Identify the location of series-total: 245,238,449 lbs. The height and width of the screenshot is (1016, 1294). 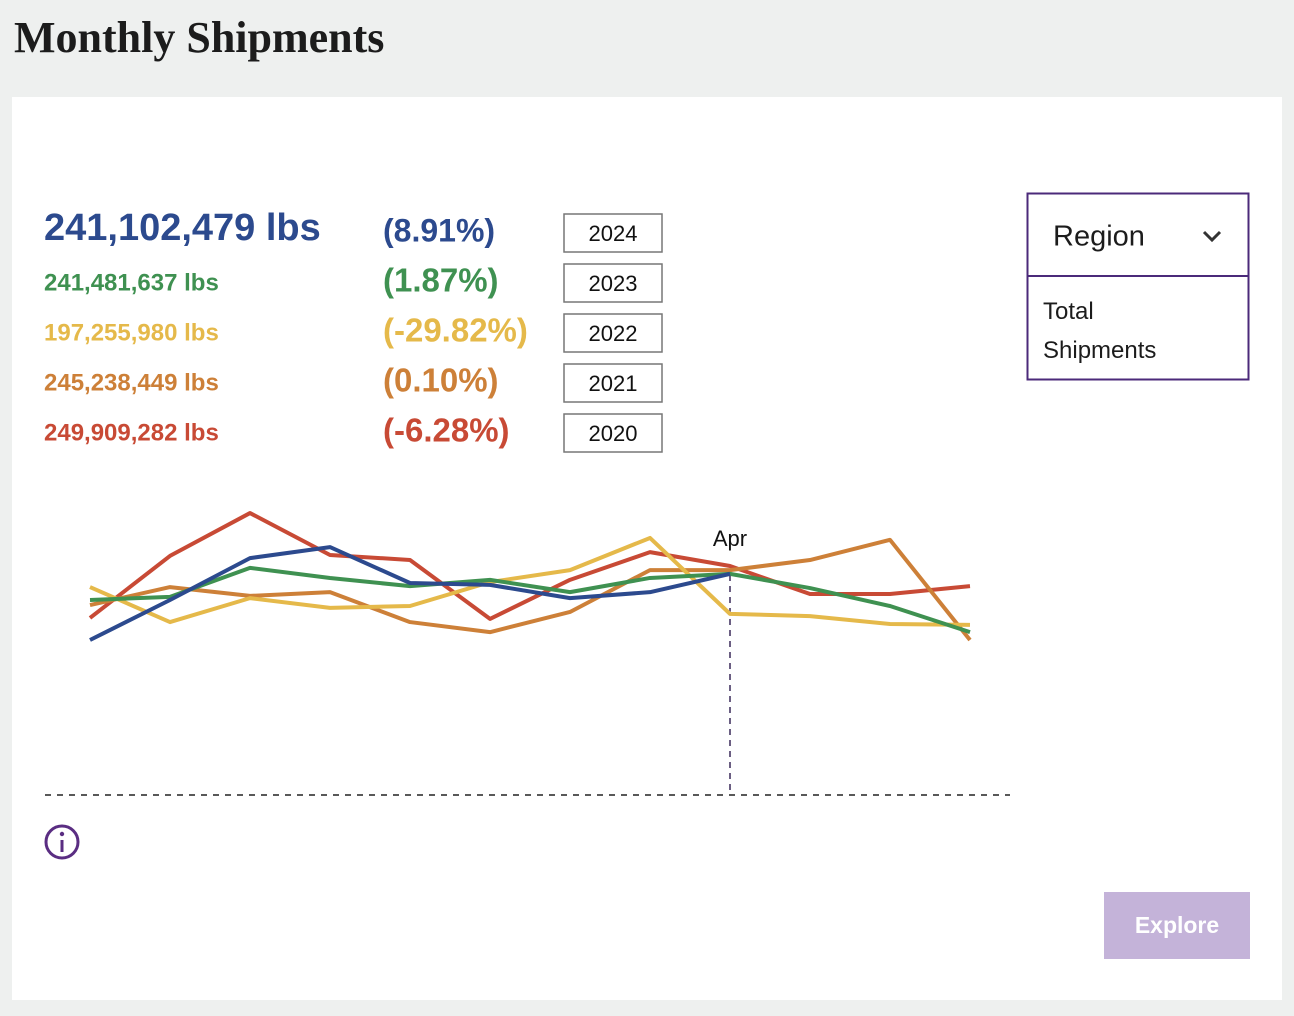
(131, 382).